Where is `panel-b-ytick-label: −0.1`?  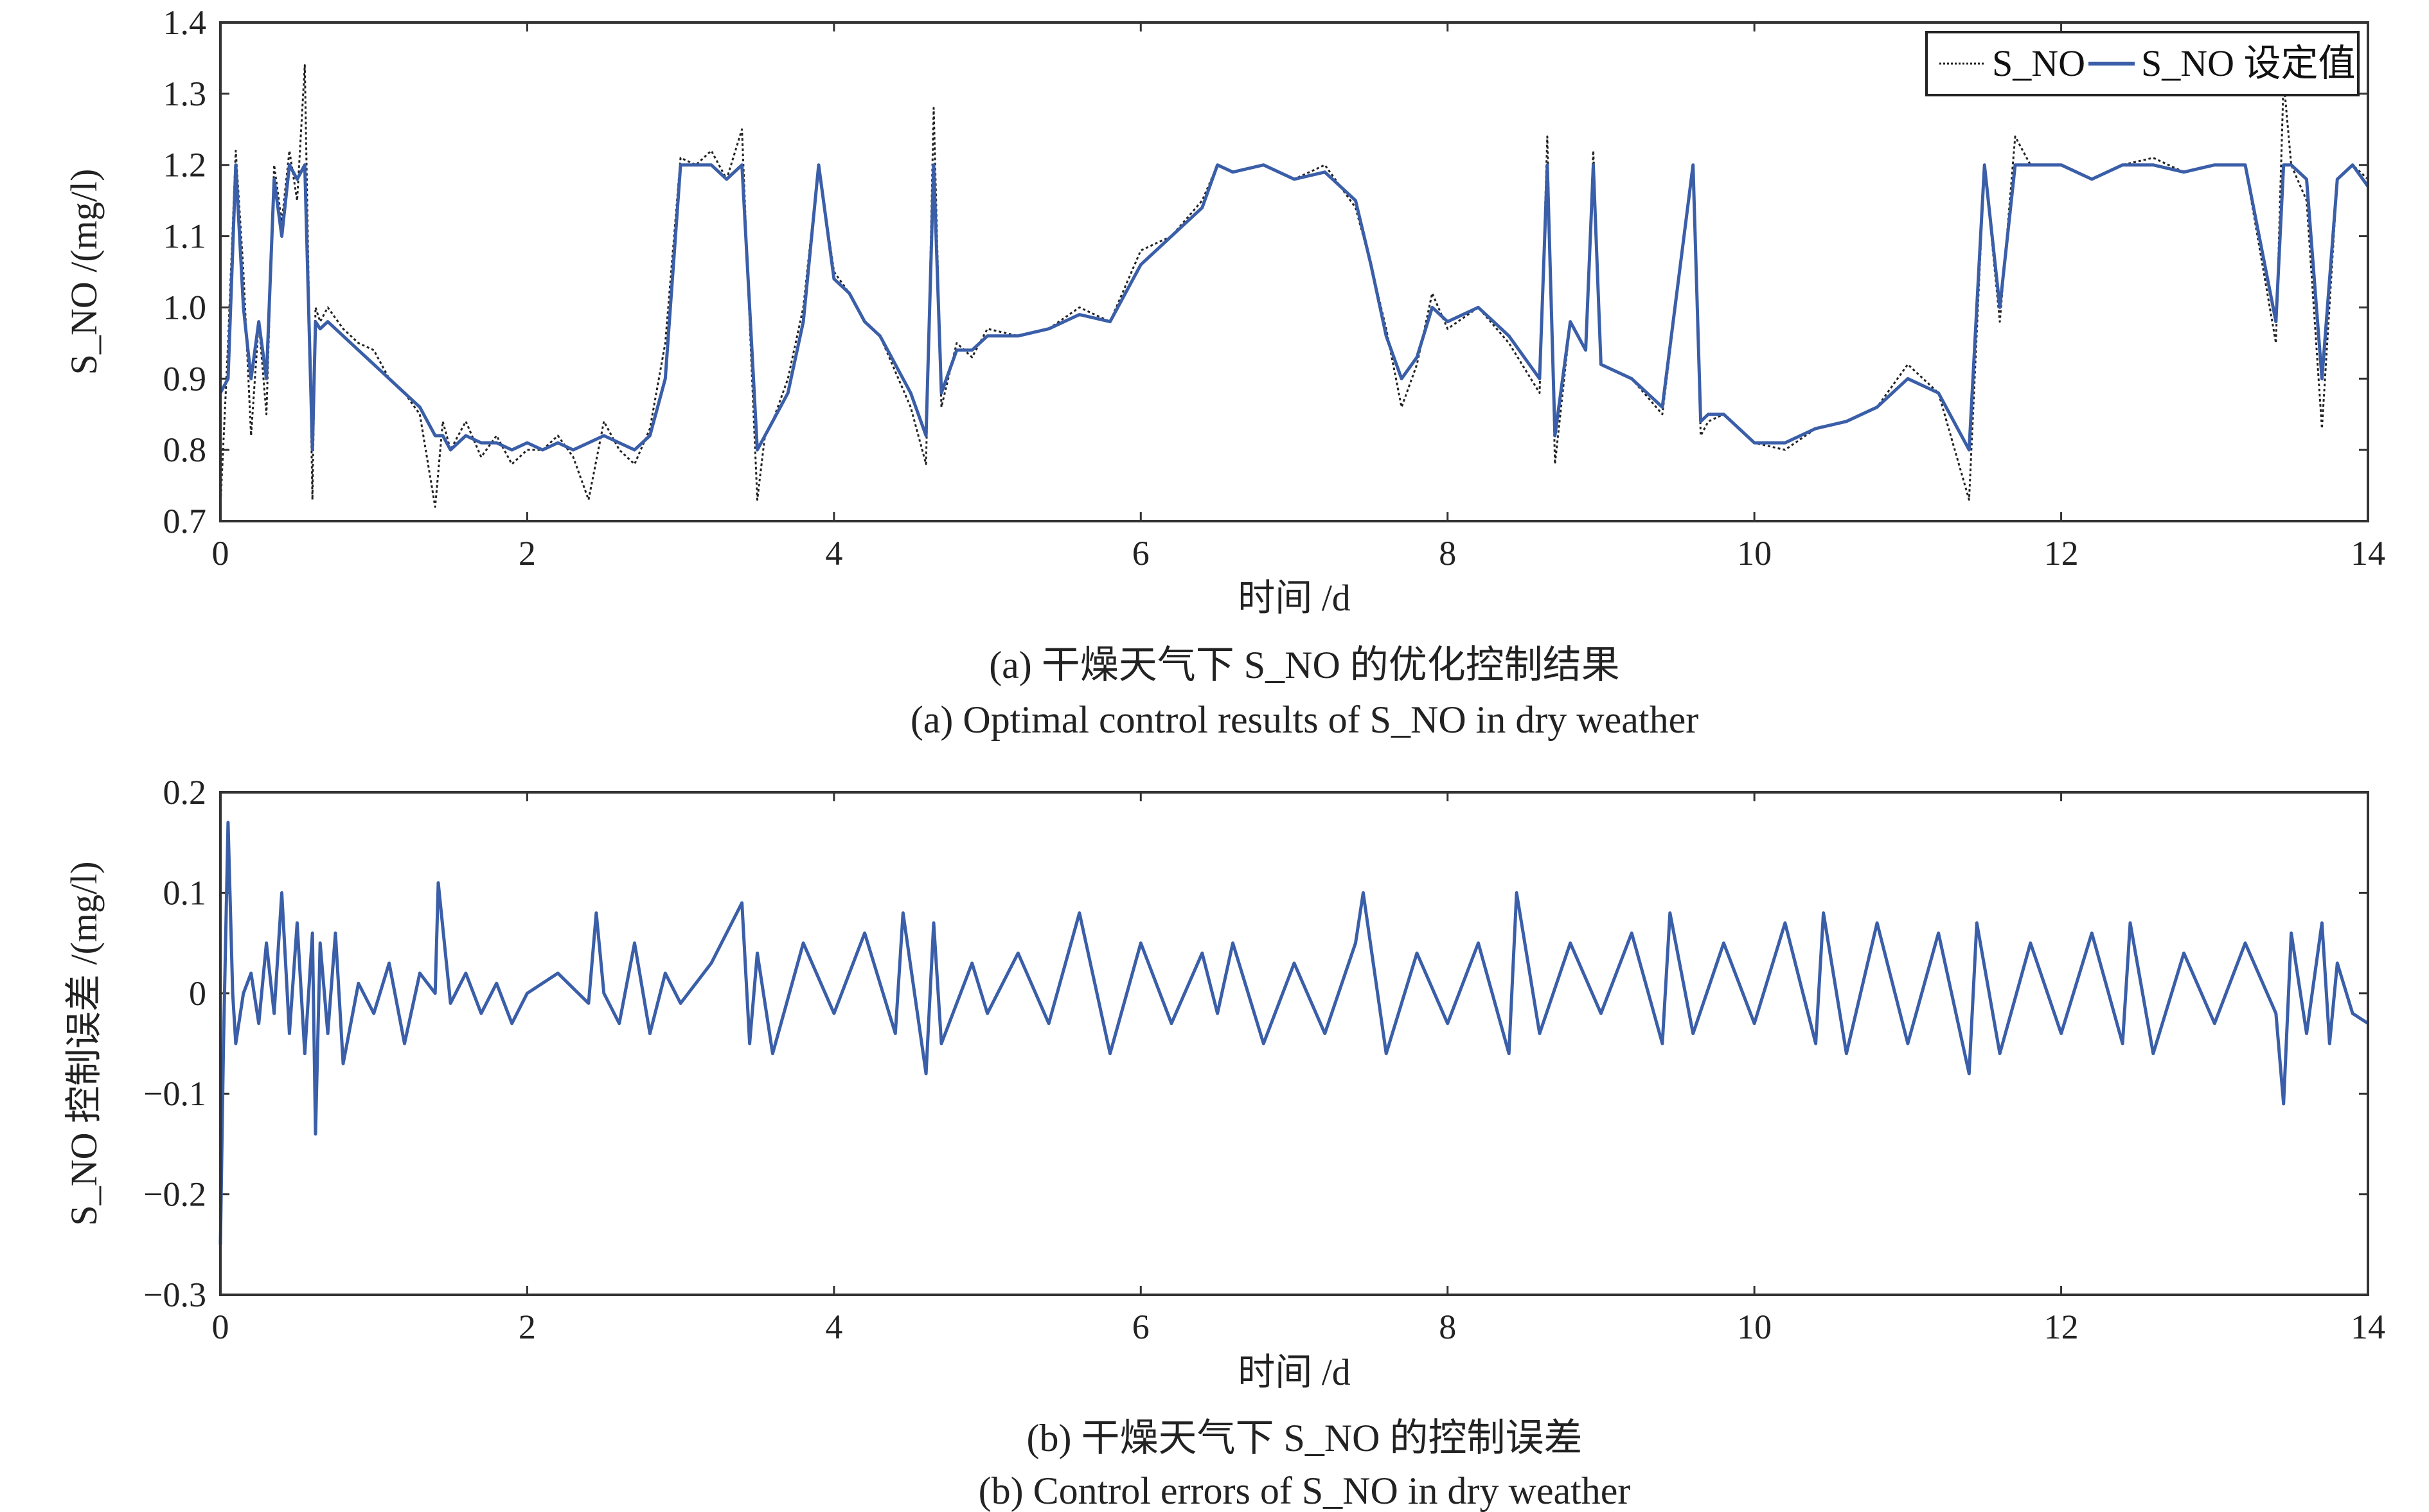
panel-b-ytick-label: −0.1 is located at coordinates (175, 1093).